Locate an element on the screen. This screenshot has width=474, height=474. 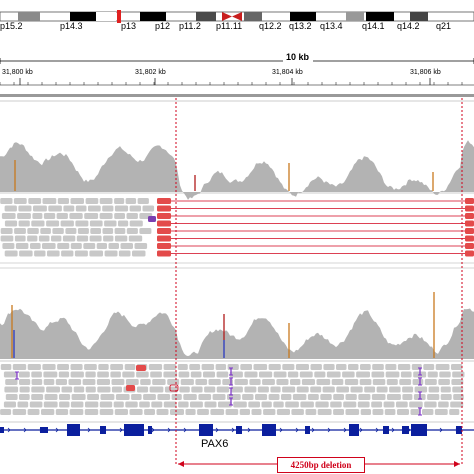
deletion-label: 4250bp deletion is located at coordinates (321, 465).